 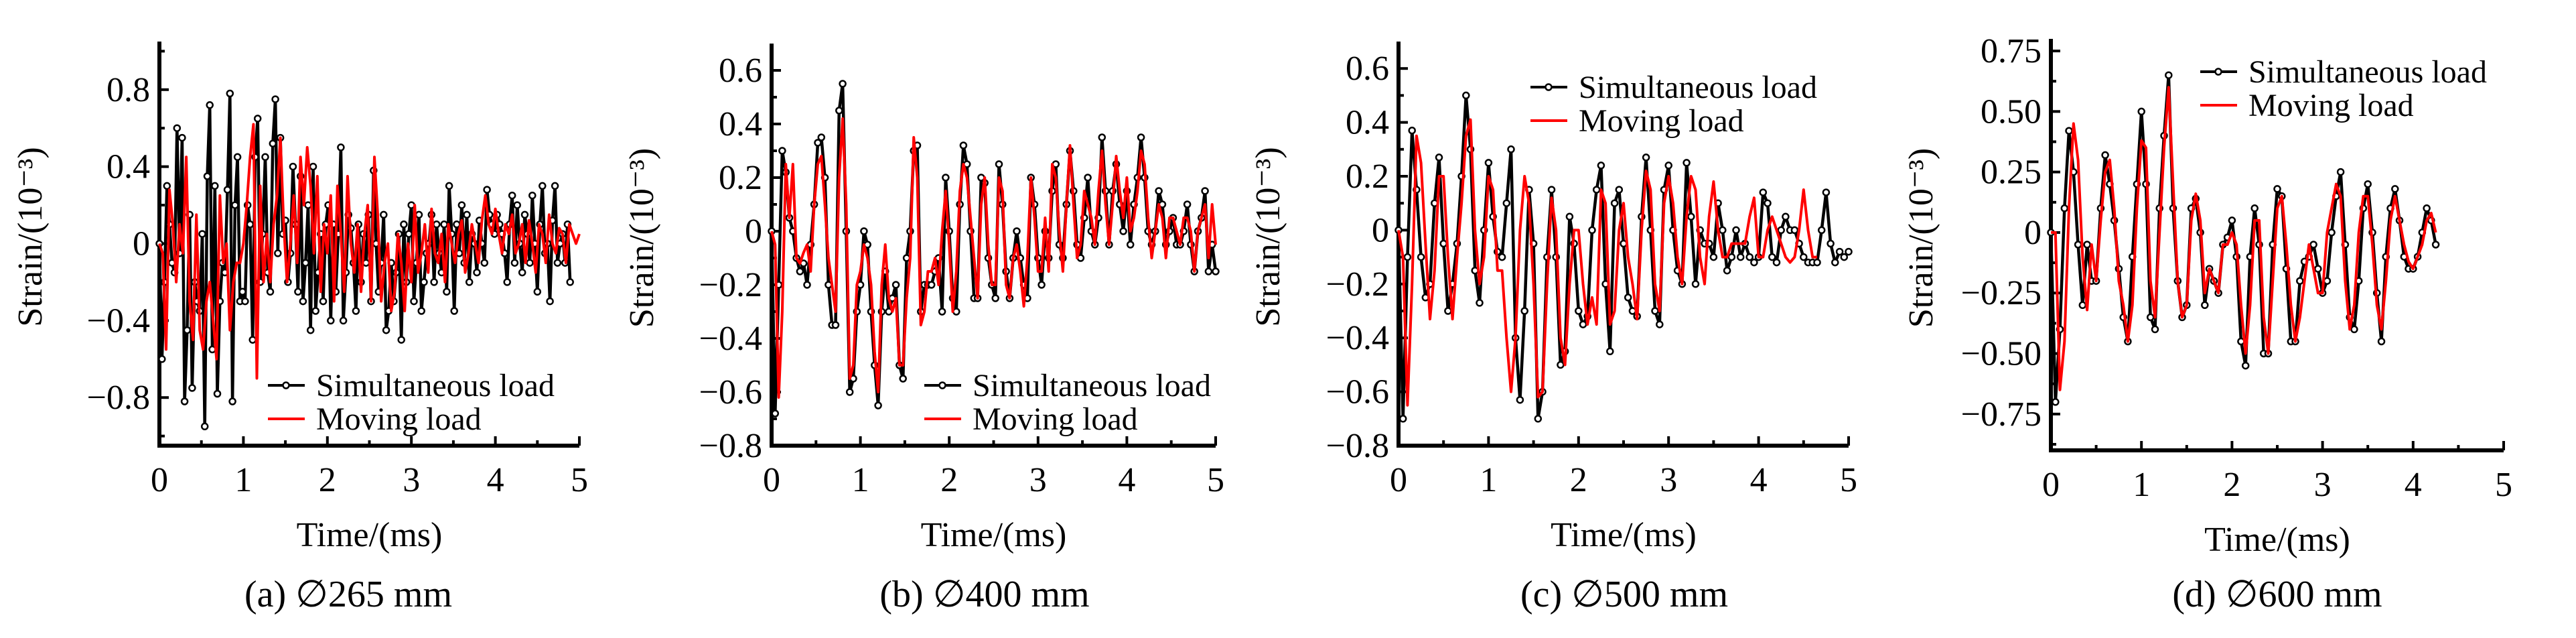 What do you see at coordinates (740, 178) in the screenshot?
I see `y-tick-label: 0.2` at bounding box center [740, 178].